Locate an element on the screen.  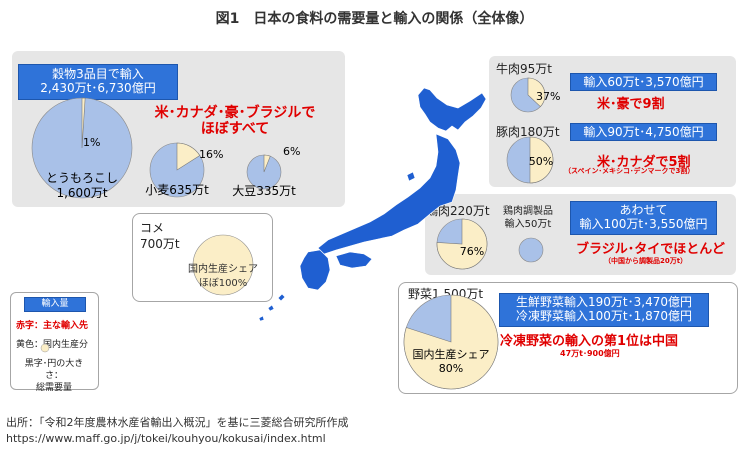
chicken-origin-note: ブラジル･タイでほとんど is located at coordinates (650, 249).